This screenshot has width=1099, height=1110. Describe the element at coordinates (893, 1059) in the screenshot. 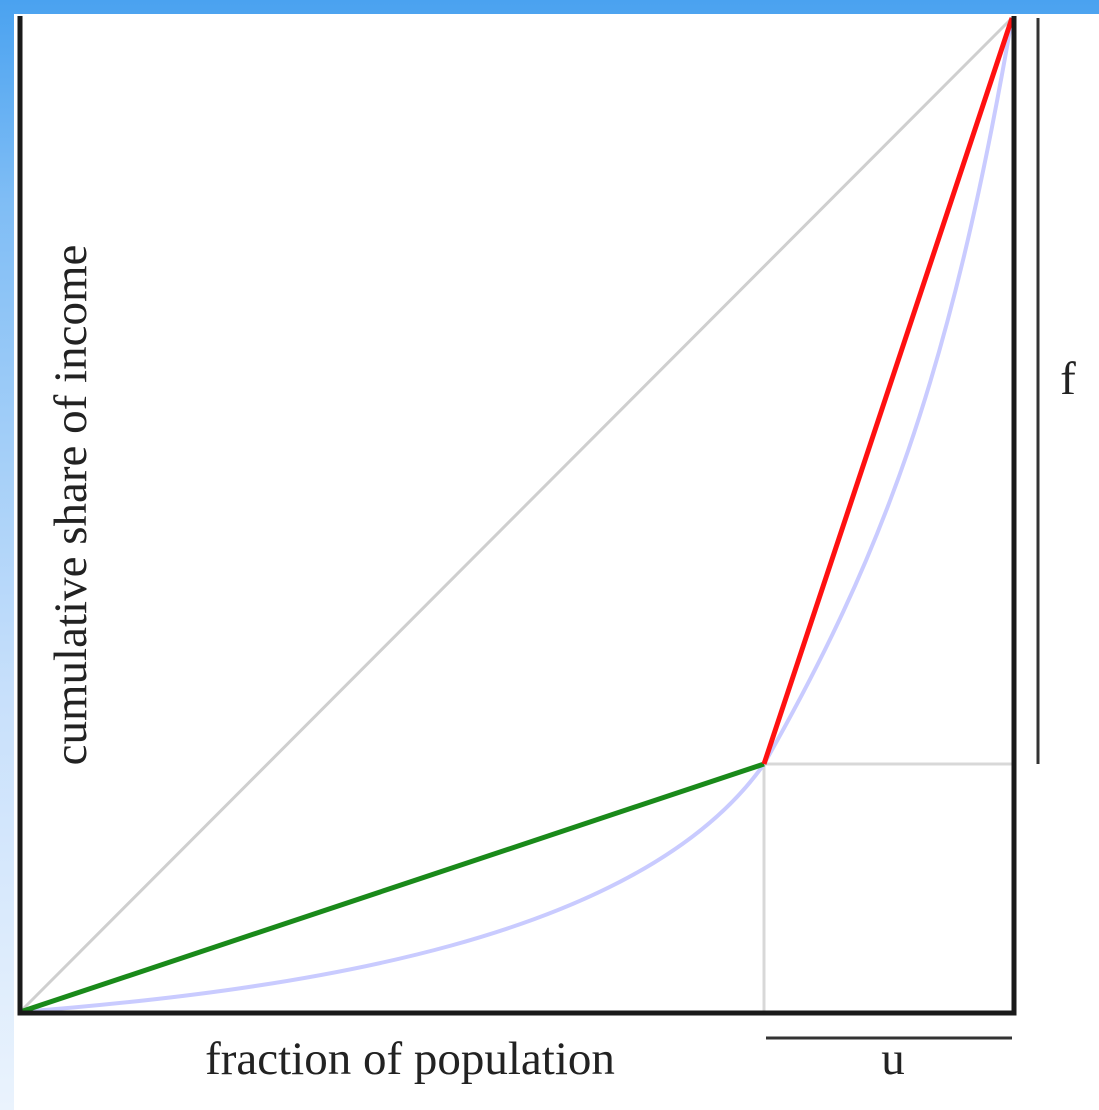

I see `u-label: u` at that location.